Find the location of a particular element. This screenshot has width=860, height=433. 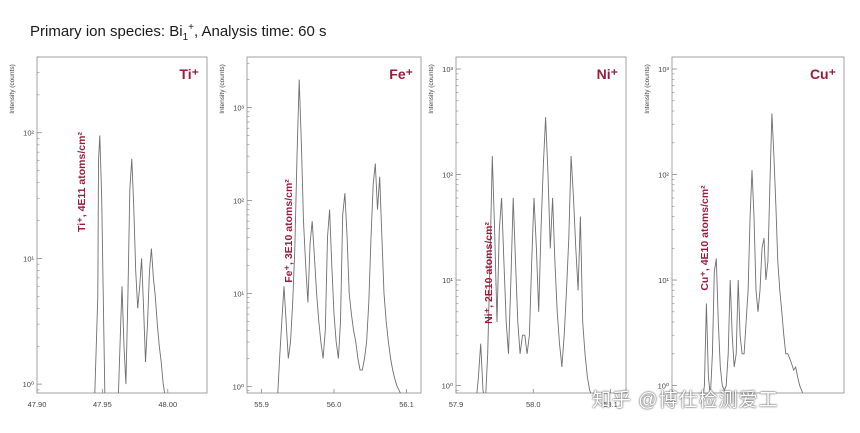

panel-2-annotation: Fe⁺, 3E10 atoms/cm² is located at coordinates (289, 231).